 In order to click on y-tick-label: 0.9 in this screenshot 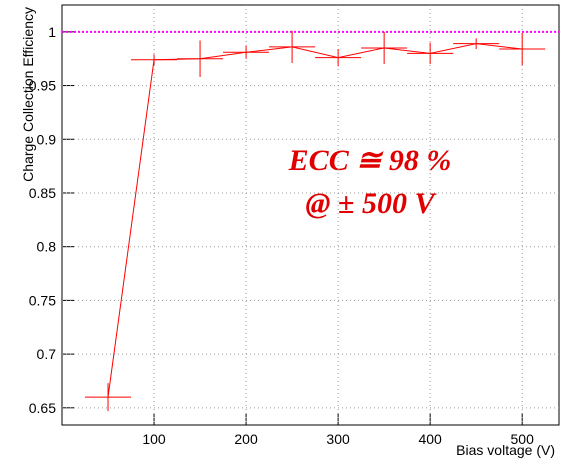, I will do `click(47, 139)`.